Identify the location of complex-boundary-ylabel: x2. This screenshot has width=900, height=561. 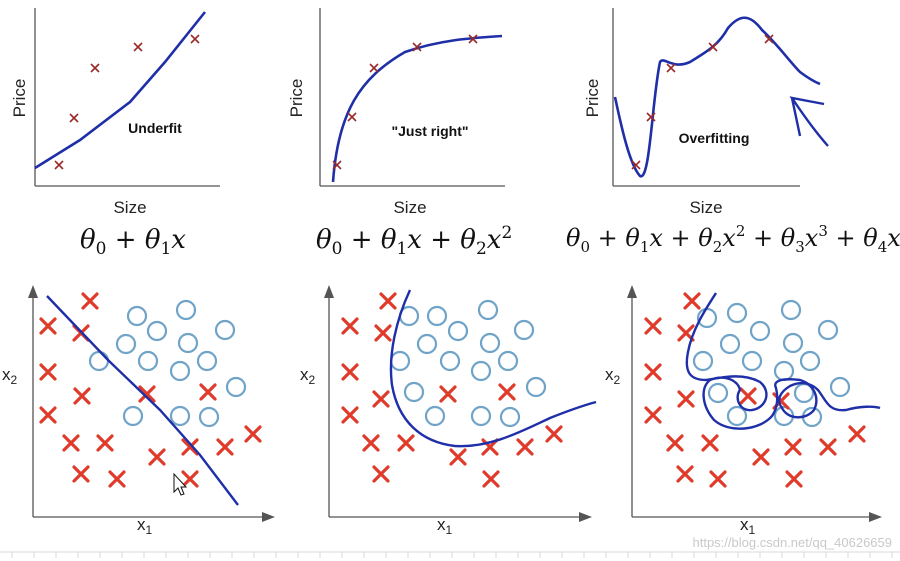
(613, 376).